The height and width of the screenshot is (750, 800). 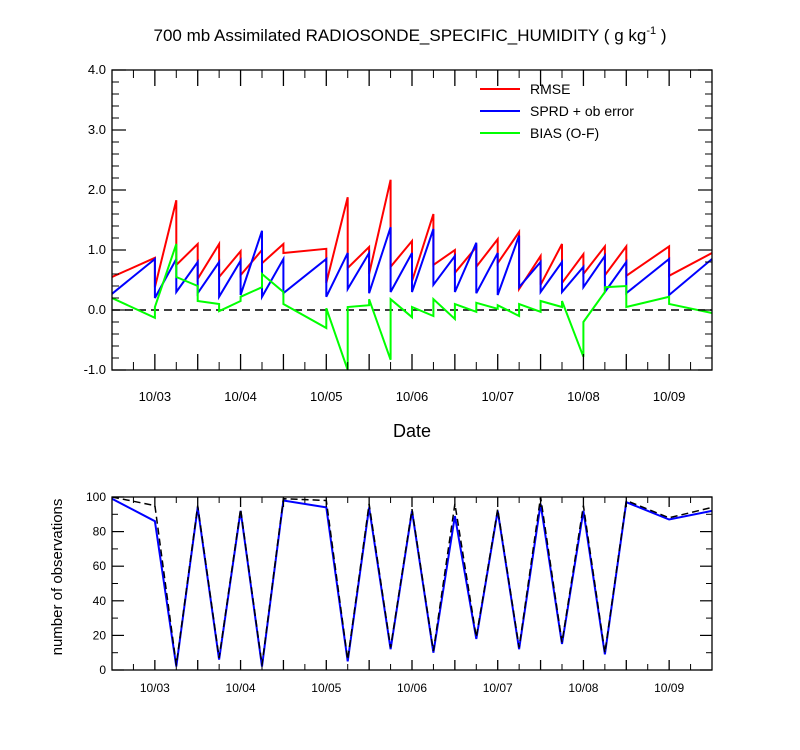 I want to click on chart-title-superscript: -1, so click(x=651, y=31).